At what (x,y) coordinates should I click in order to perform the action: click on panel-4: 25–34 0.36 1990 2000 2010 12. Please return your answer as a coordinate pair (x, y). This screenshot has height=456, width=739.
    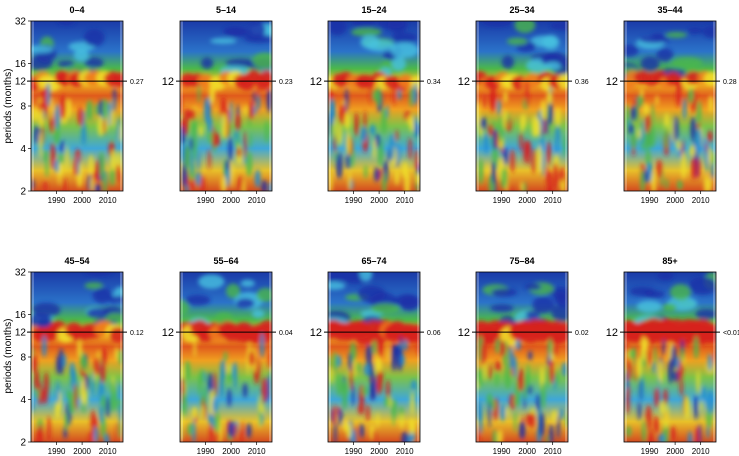
    Looking at the image, I should click on (523, 105).